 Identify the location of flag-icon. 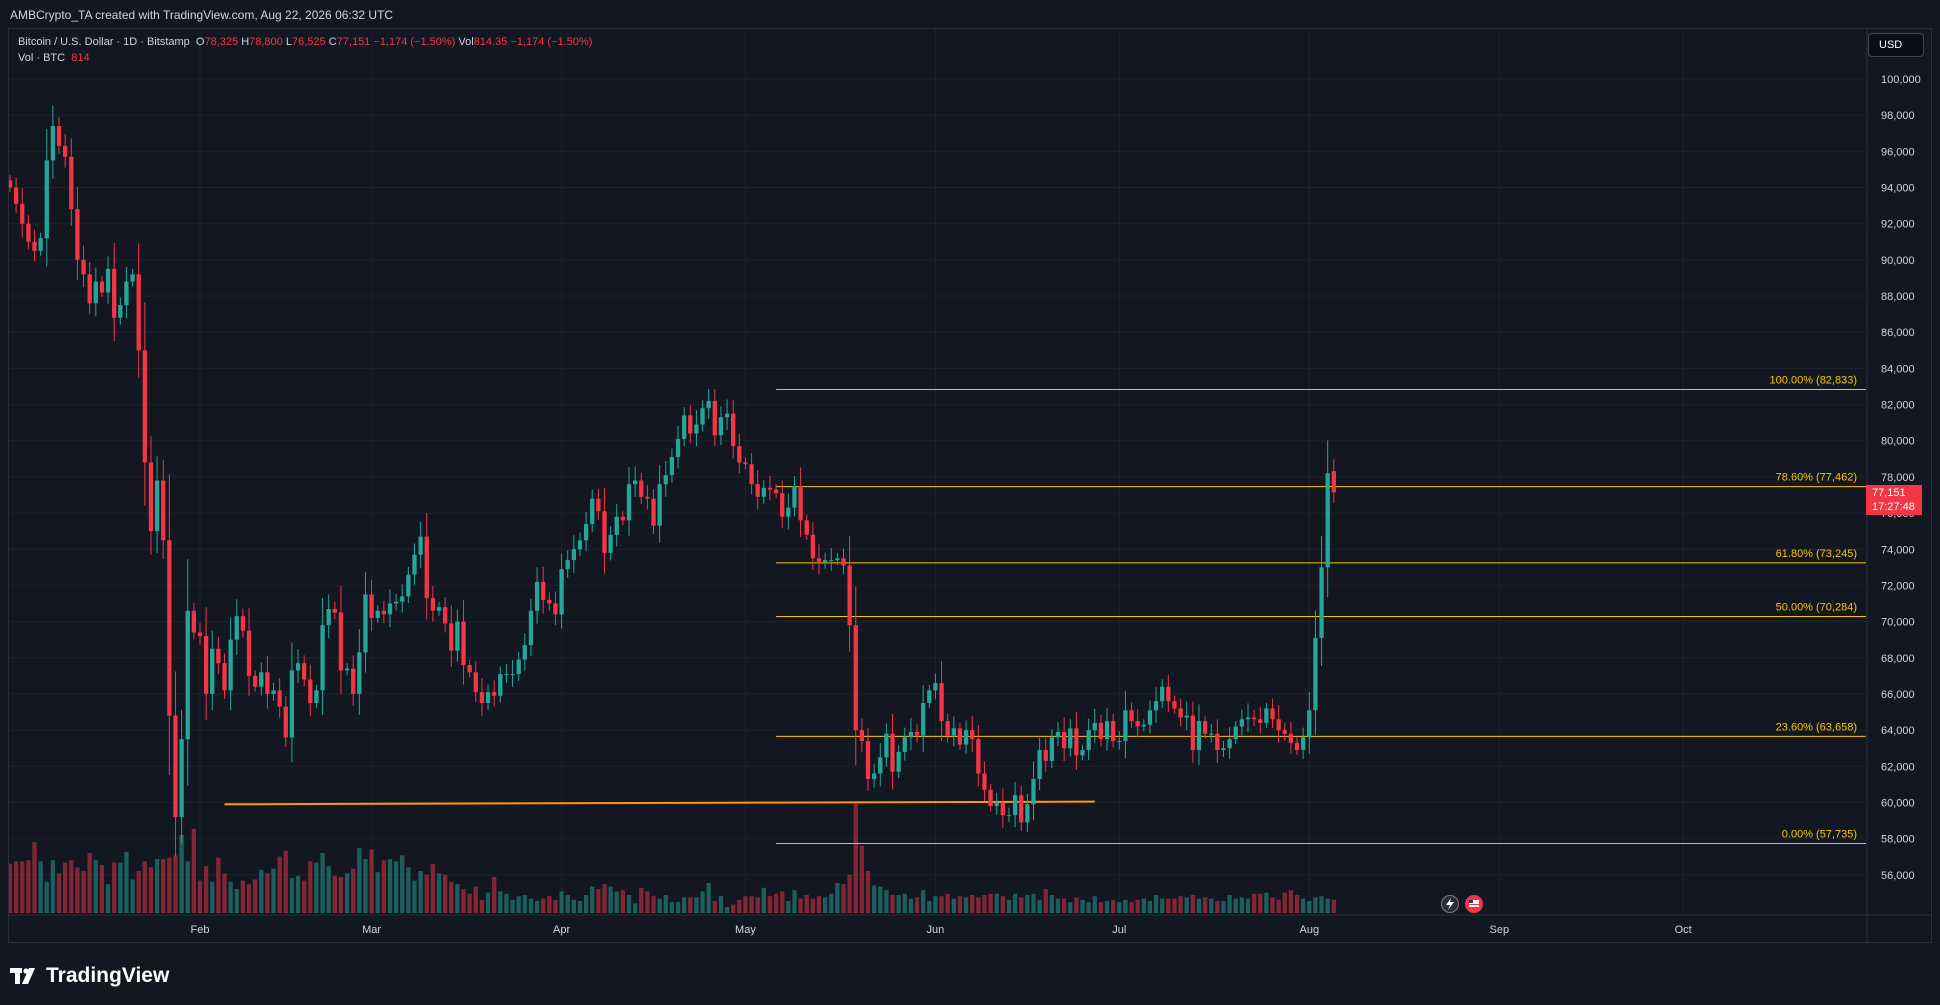
(1474, 904).